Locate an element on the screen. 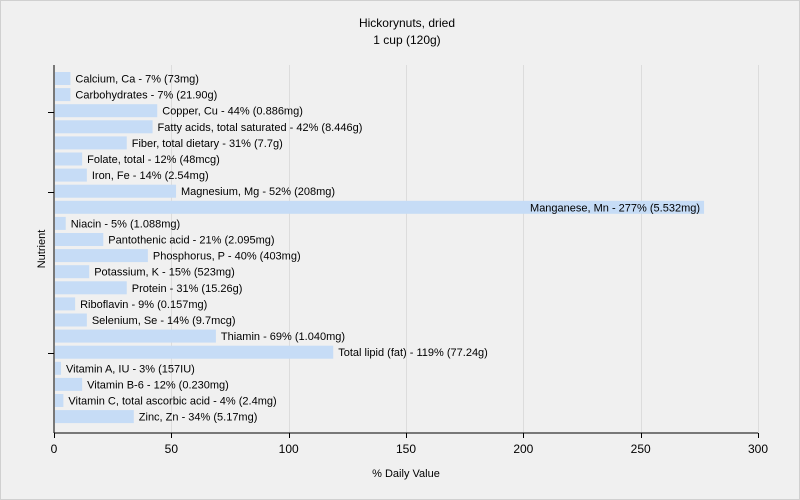 The image size is (800, 500). bar-label: Pantothenic acid - 21% (2.095mg) is located at coordinates (191, 241).